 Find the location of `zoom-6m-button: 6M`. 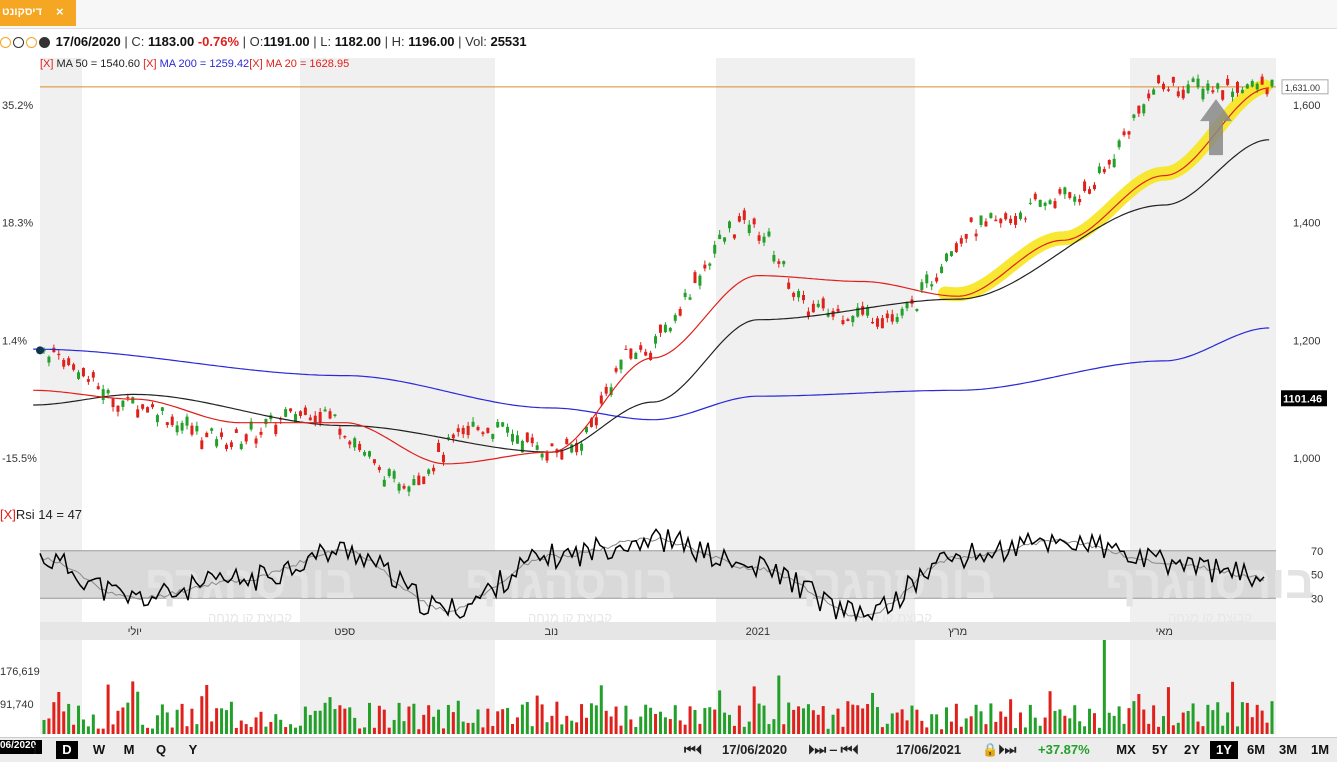

zoom-6m-button: 6M is located at coordinates (1256, 749).